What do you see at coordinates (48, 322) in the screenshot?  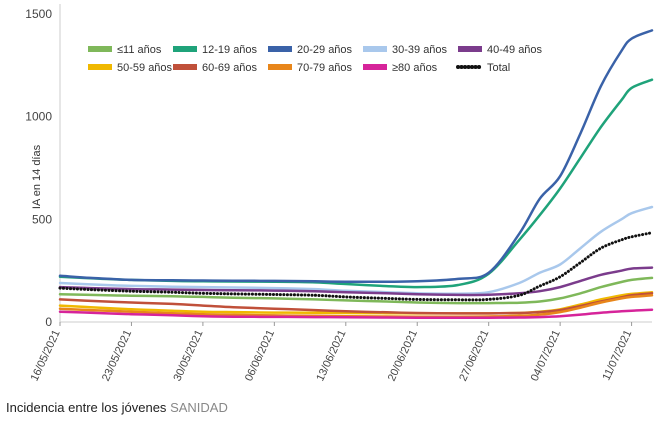 I see `y-tick-label: 0` at bounding box center [48, 322].